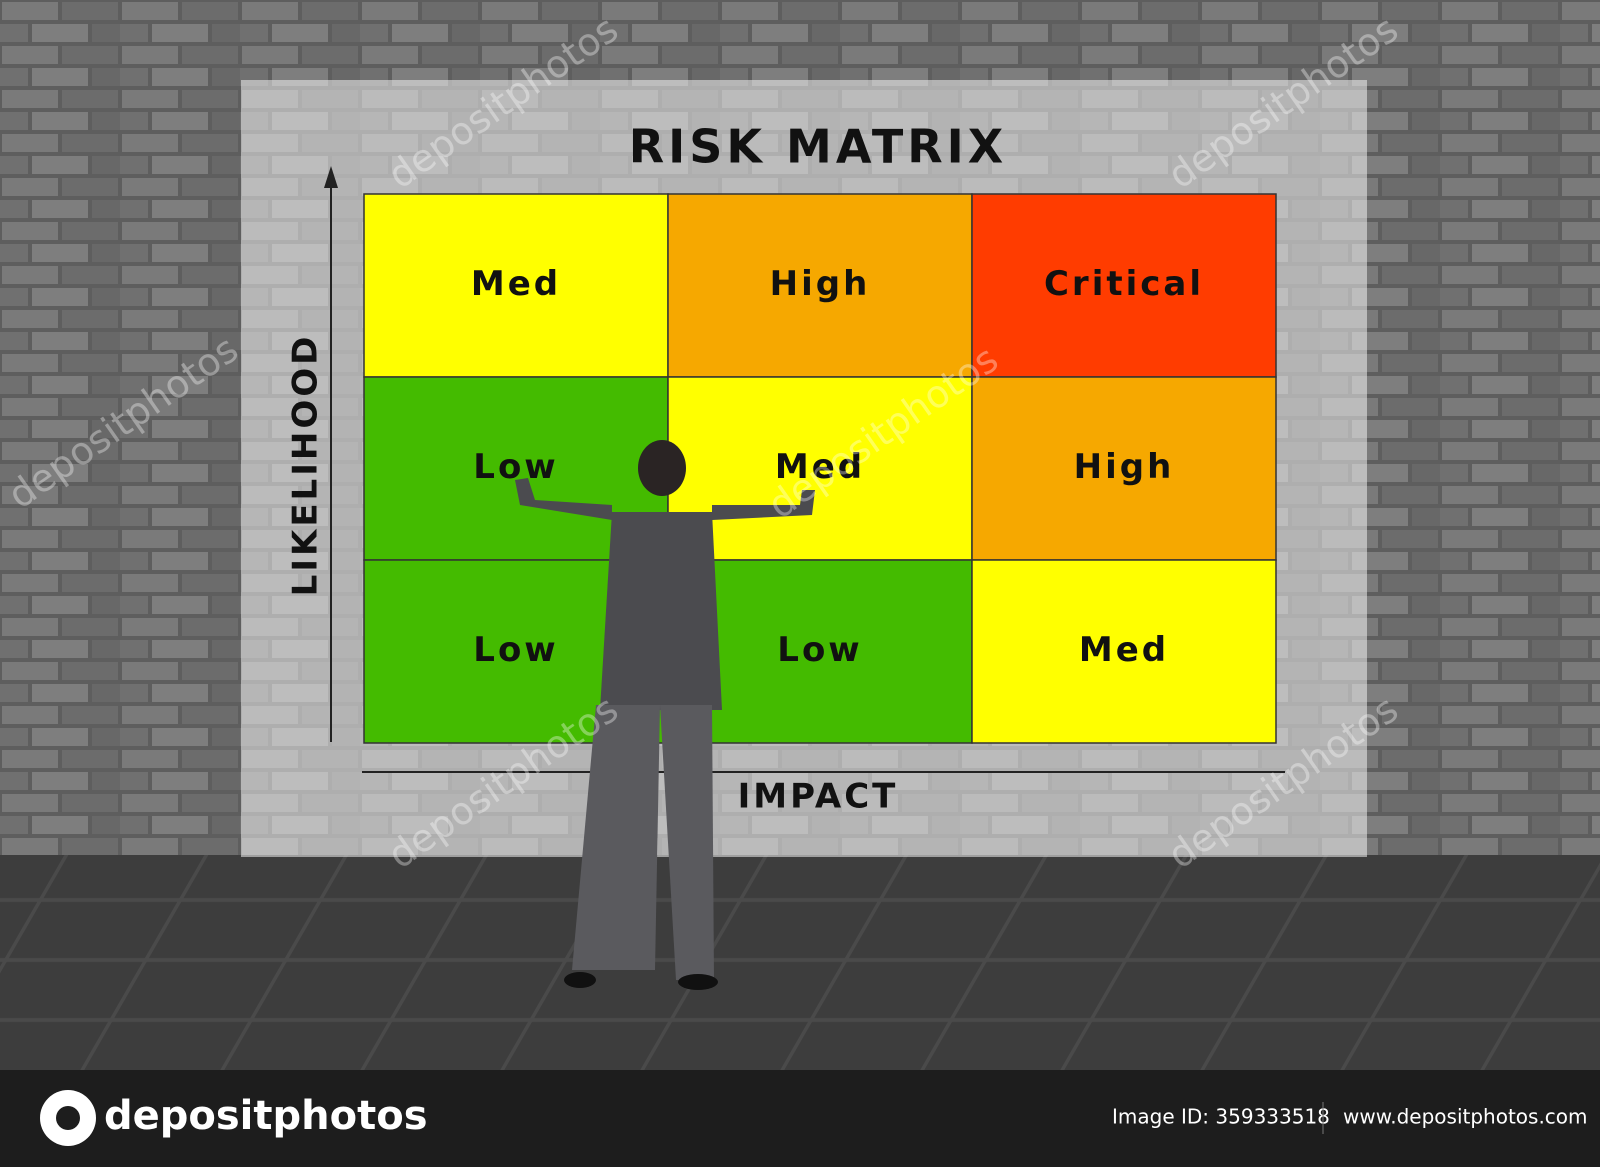  What do you see at coordinates (800, 1118) in the screenshot?
I see `footer-bar` at bounding box center [800, 1118].